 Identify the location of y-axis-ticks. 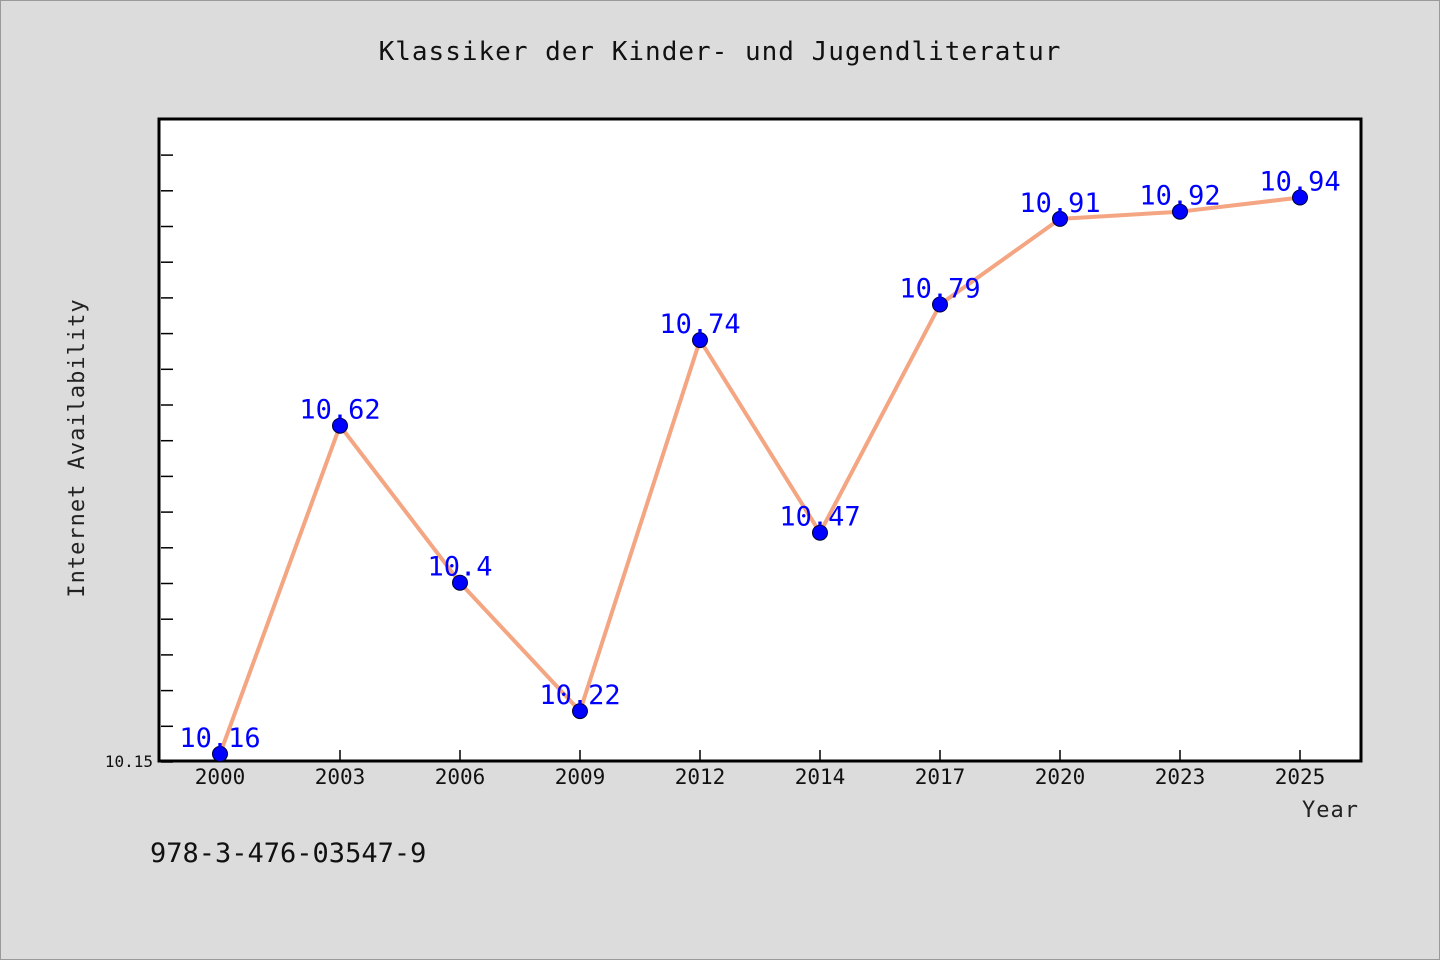
(167, 458).